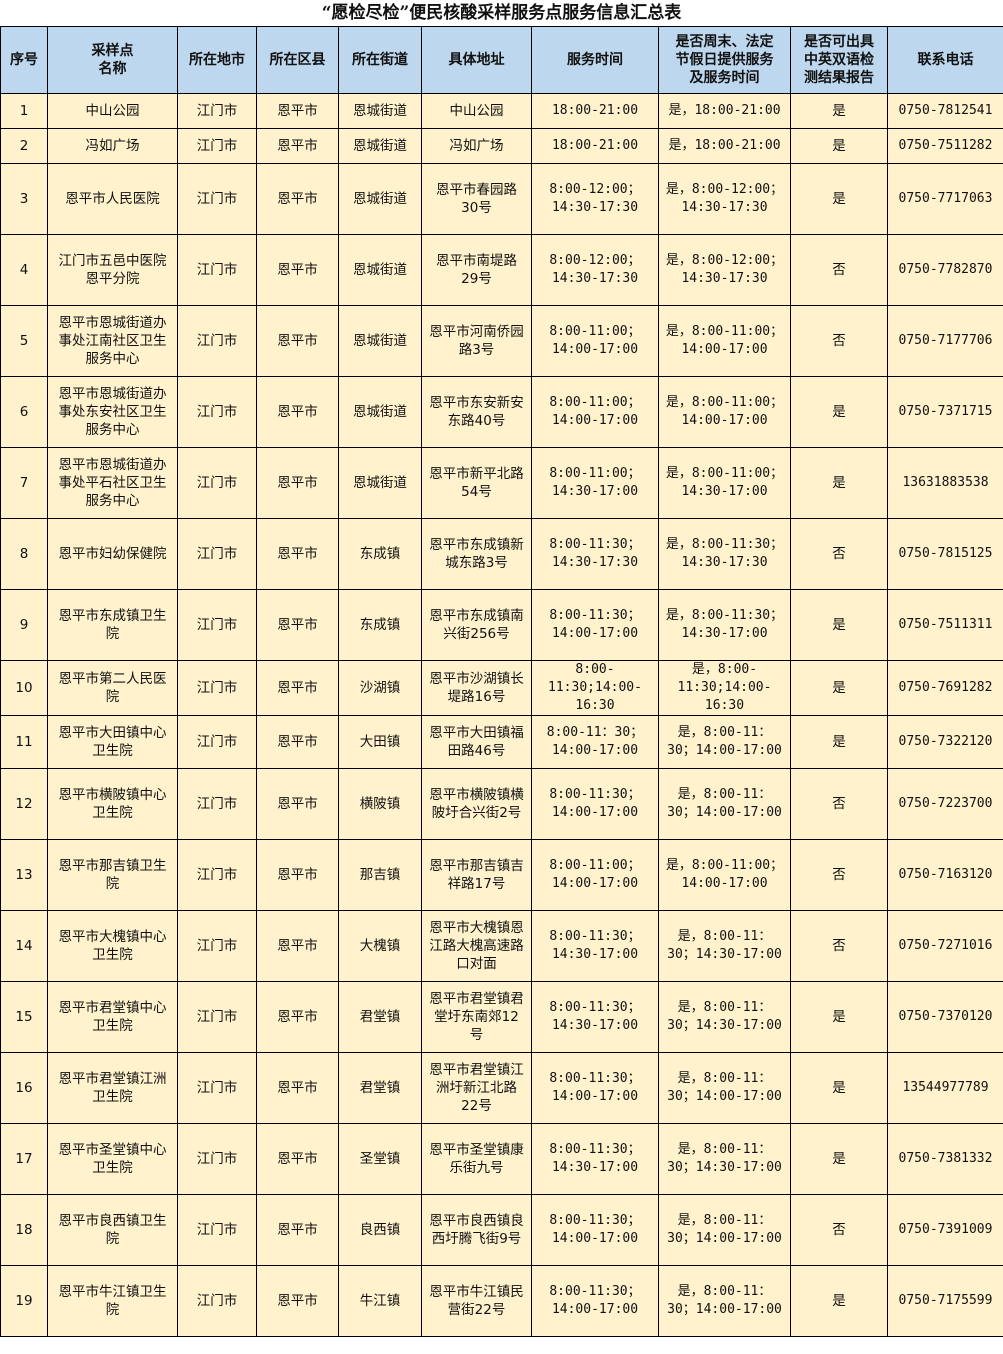 The height and width of the screenshot is (1354, 1003). Describe the element at coordinates (595, 742) in the screenshot. I see `cell-service-hours: 8:00-11：30； 14:00-17:00` at that location.